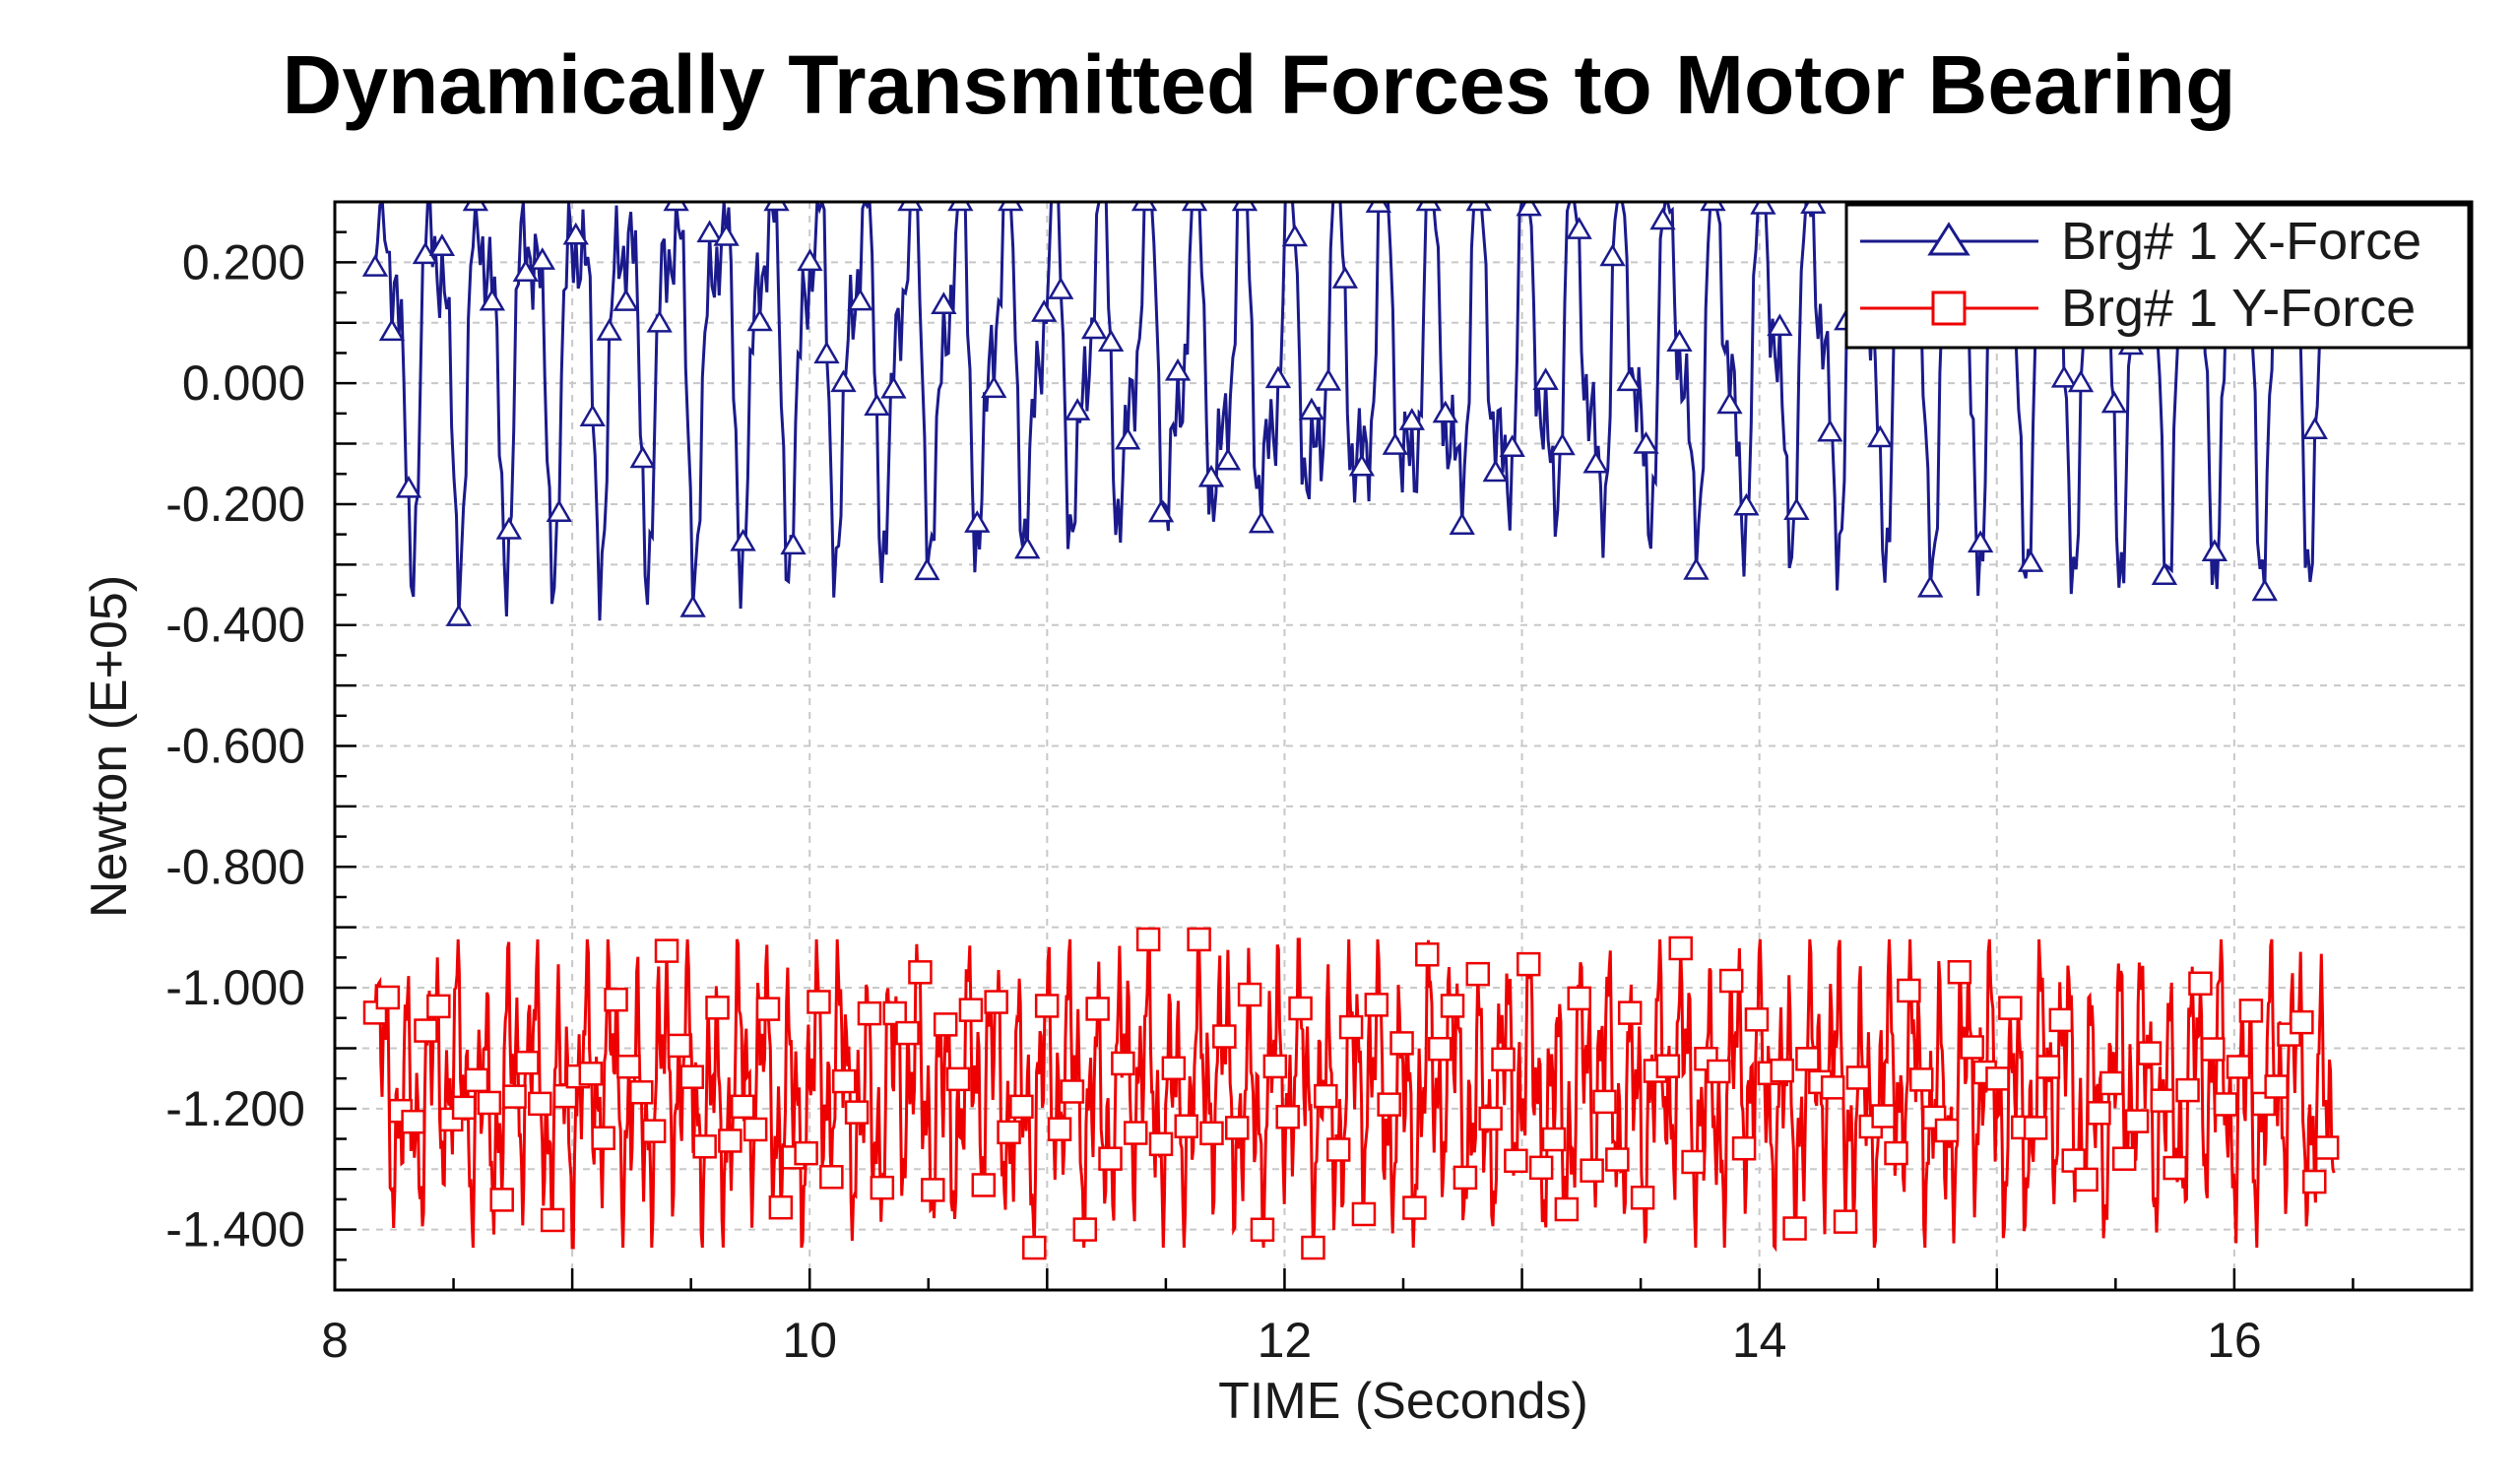 The height and width of the screenshot is (1484, 2518). Describe the element at coordinates (1403, 1401) in the screenshot. I see `x-axis-label: TIME (Seconds)` at that location.